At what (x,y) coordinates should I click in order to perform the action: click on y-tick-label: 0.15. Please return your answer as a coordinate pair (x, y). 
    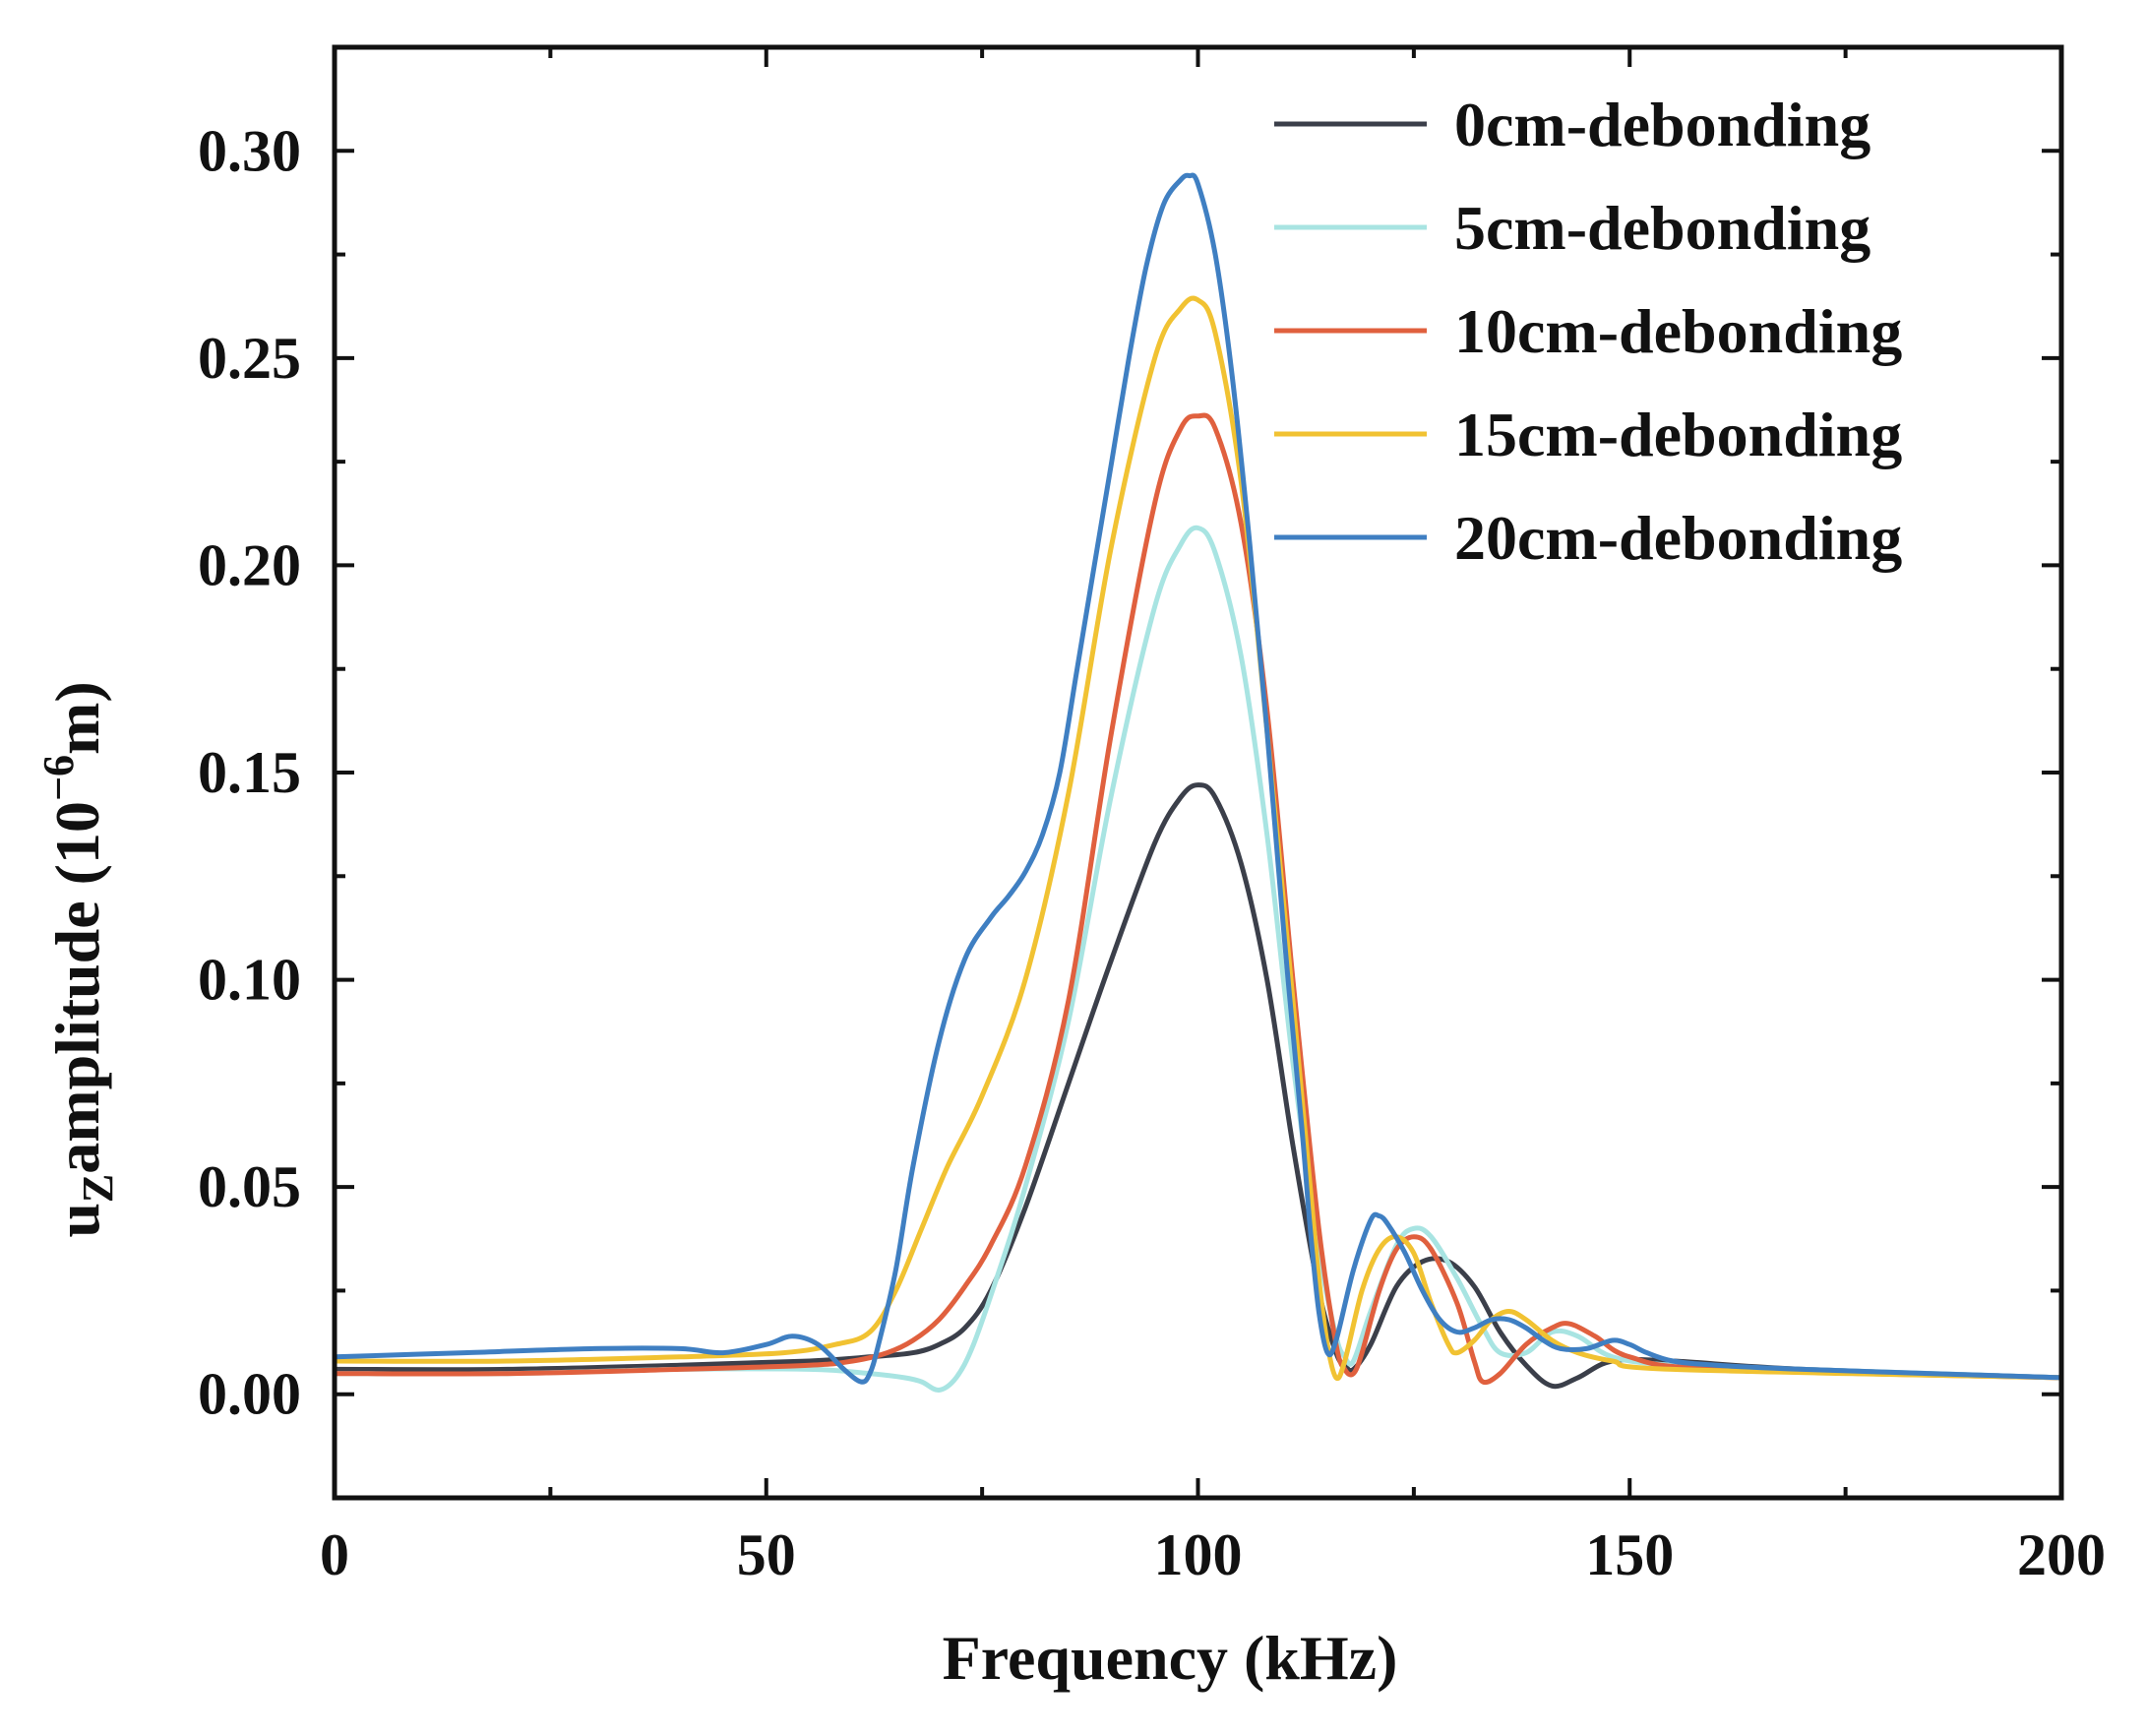
    Looking at the image, I should click on (250, 772).